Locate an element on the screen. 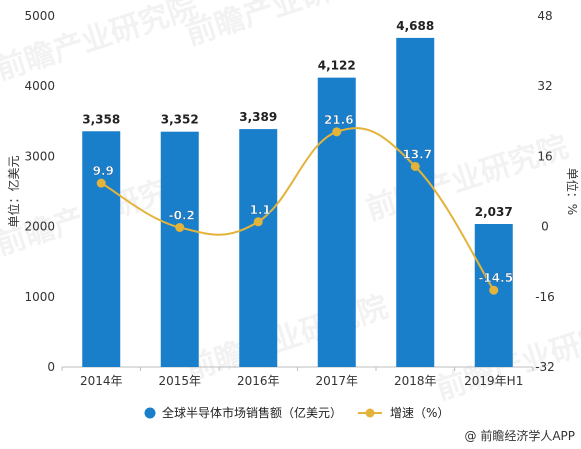 Image resolution: width=581 pixels, height=449 pixels. y-tick-label: 2000 is located at coordinates (39, 227).